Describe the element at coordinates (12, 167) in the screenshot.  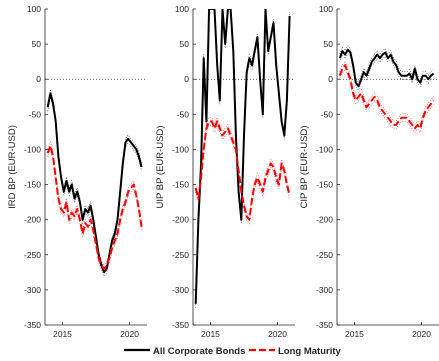
I see `y-axis-label: IRD BP (EUR-USD)` at that location.